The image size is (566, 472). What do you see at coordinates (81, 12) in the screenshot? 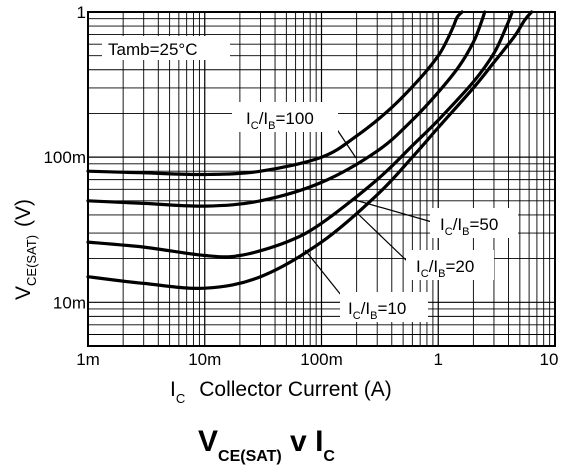
I see `y-tick-label: 1` at bounding box center [81, 12].